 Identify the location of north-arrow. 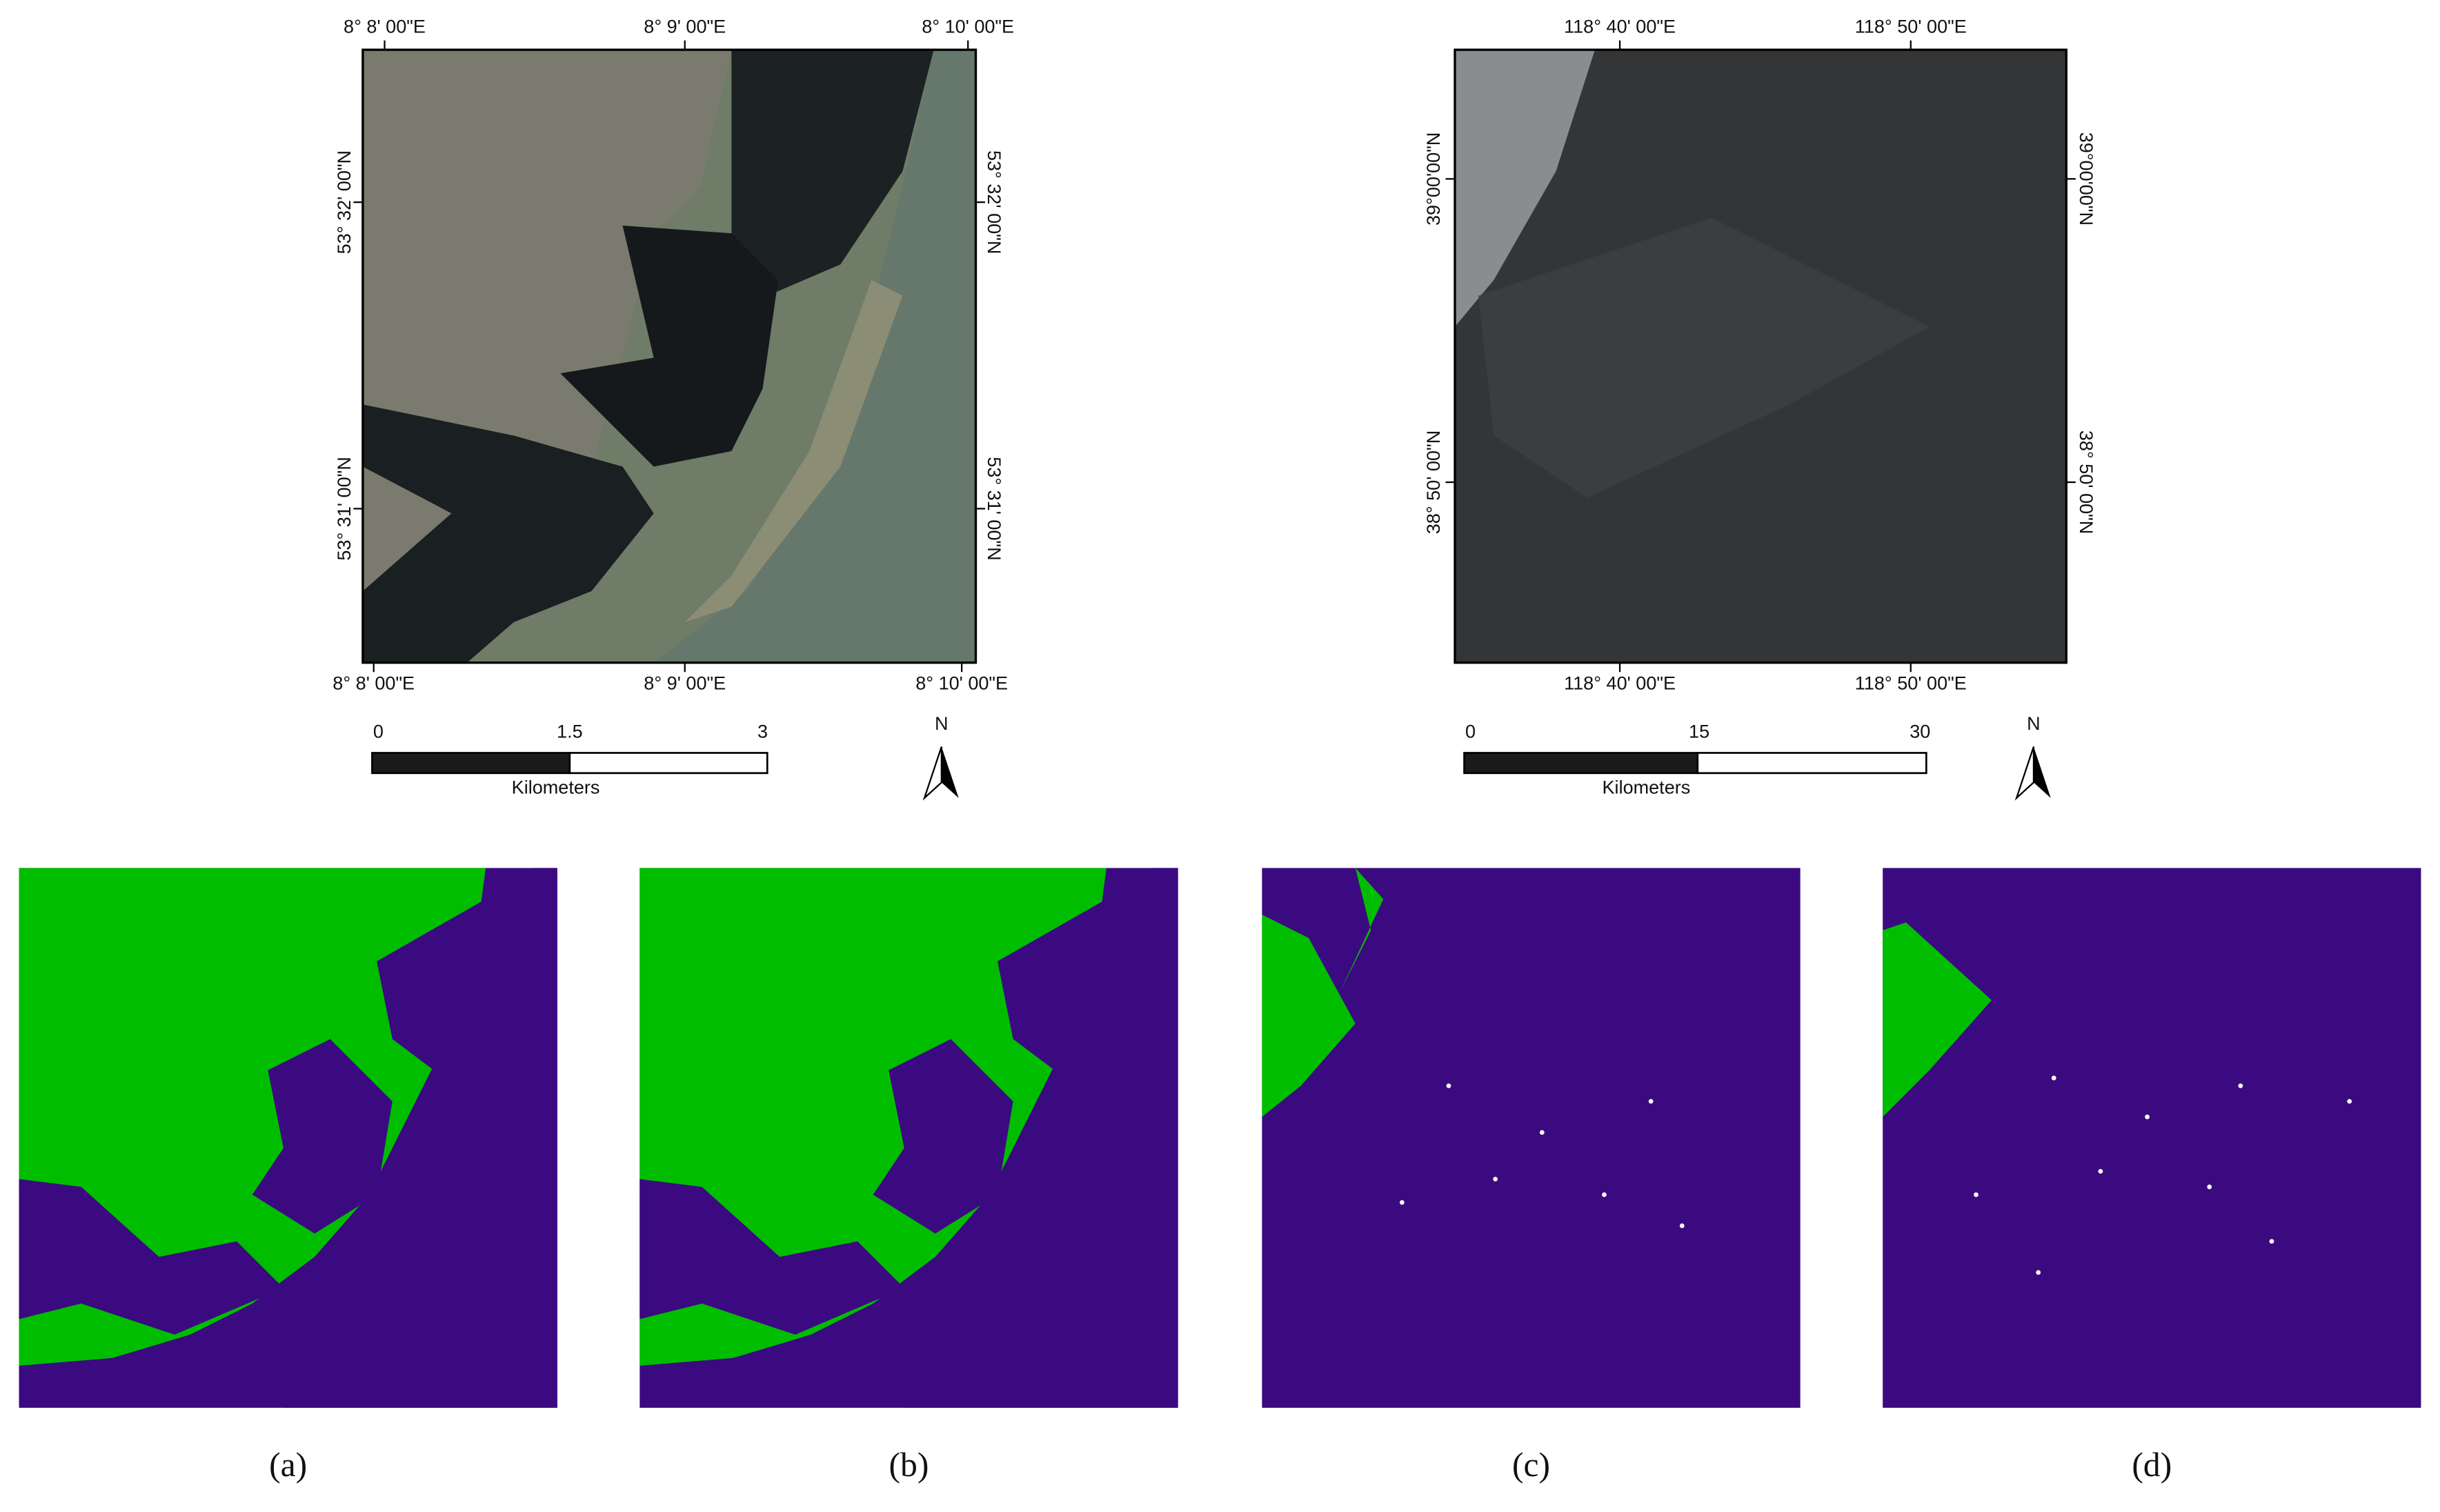
(1486, 773).